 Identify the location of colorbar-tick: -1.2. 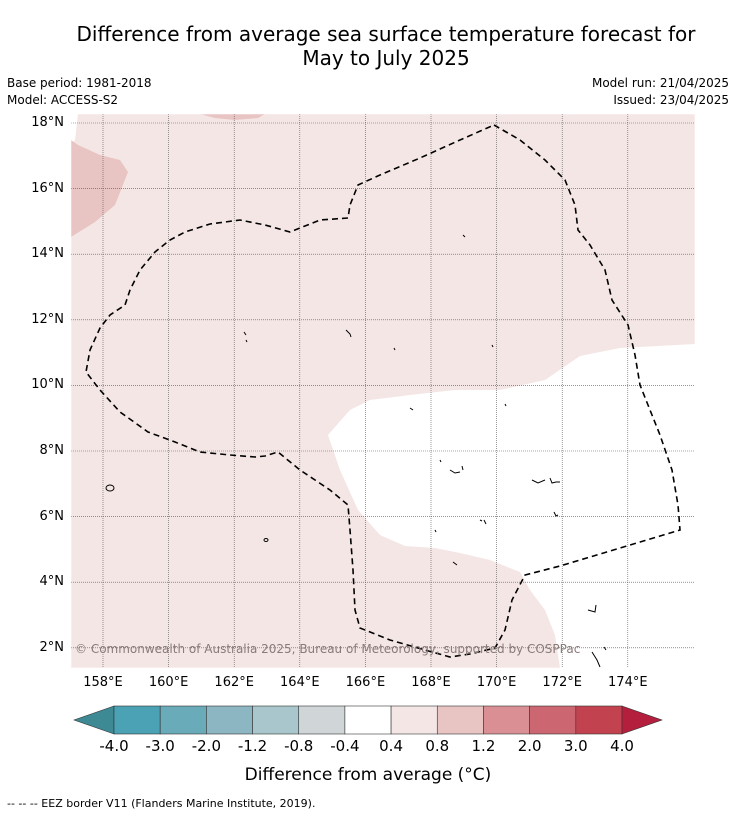
(252, 746).